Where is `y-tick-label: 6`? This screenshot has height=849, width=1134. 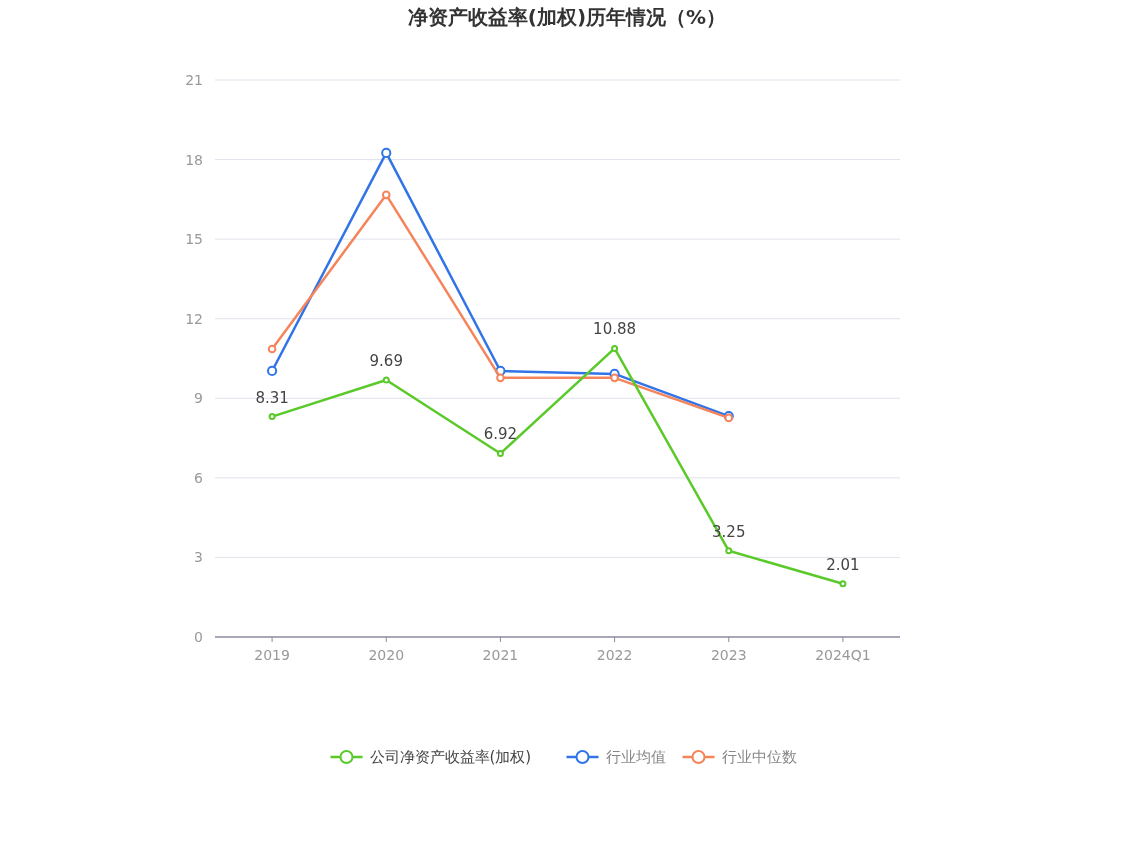 y-tick-label: 6 is located at coordinates (199, 477).